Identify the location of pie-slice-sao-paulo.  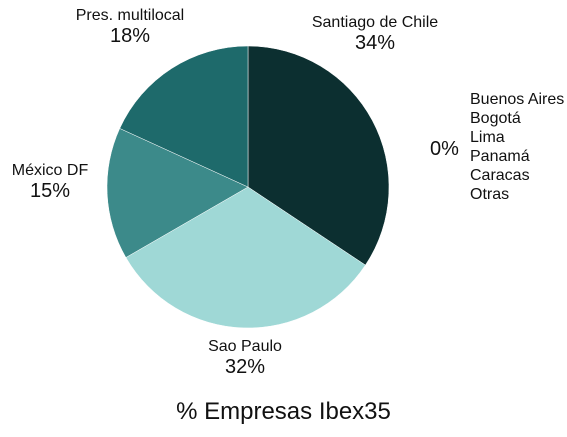
(245, 257).